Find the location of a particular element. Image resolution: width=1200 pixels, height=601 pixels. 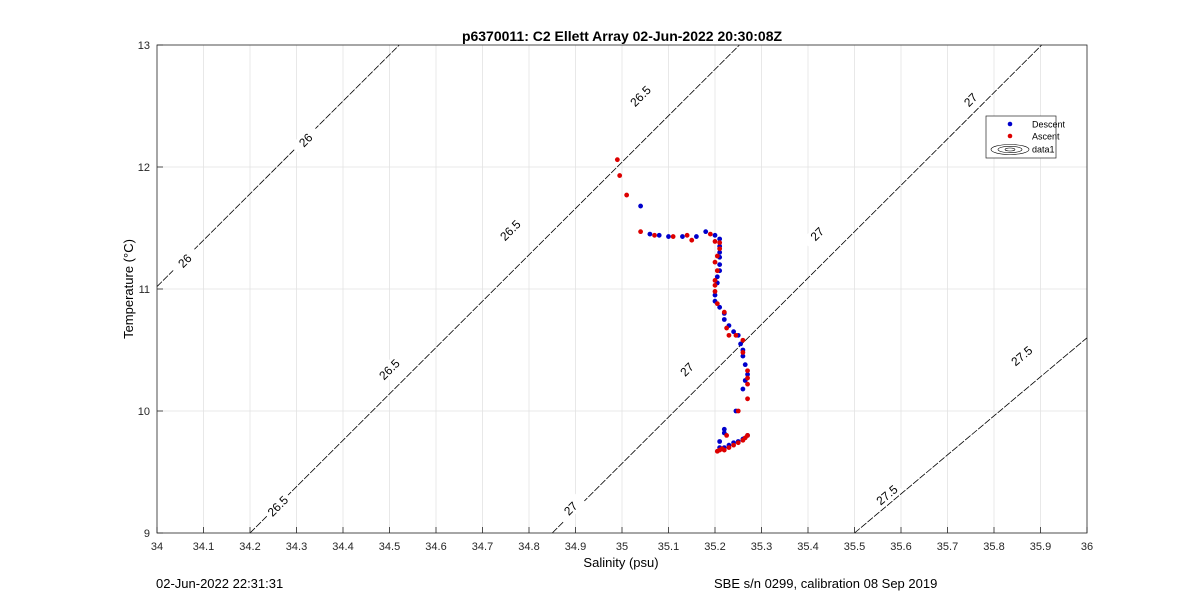

x-tick-label: 35.8 is located at coordinates (993, 547).